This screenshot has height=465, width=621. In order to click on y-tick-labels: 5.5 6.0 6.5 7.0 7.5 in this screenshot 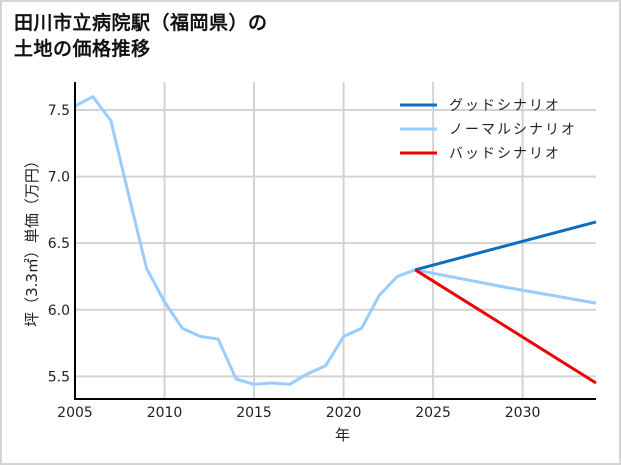, I will do `click(59, 244)`.